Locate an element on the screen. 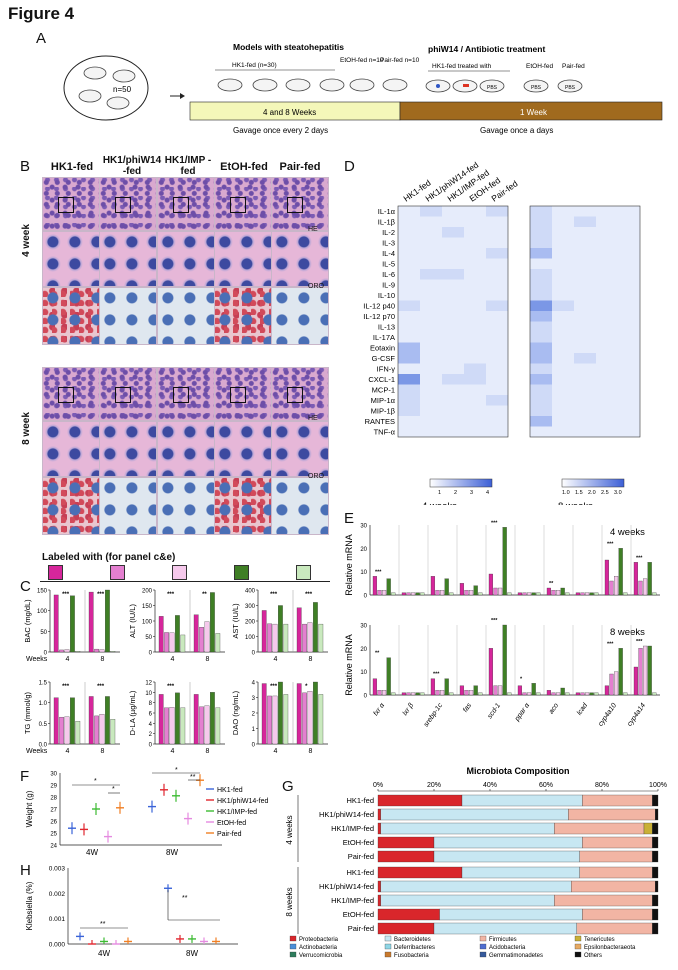 Image resolution: width=678 pixels, height=970 pixels. d-frame-8w is located at coordinates (585, 321).